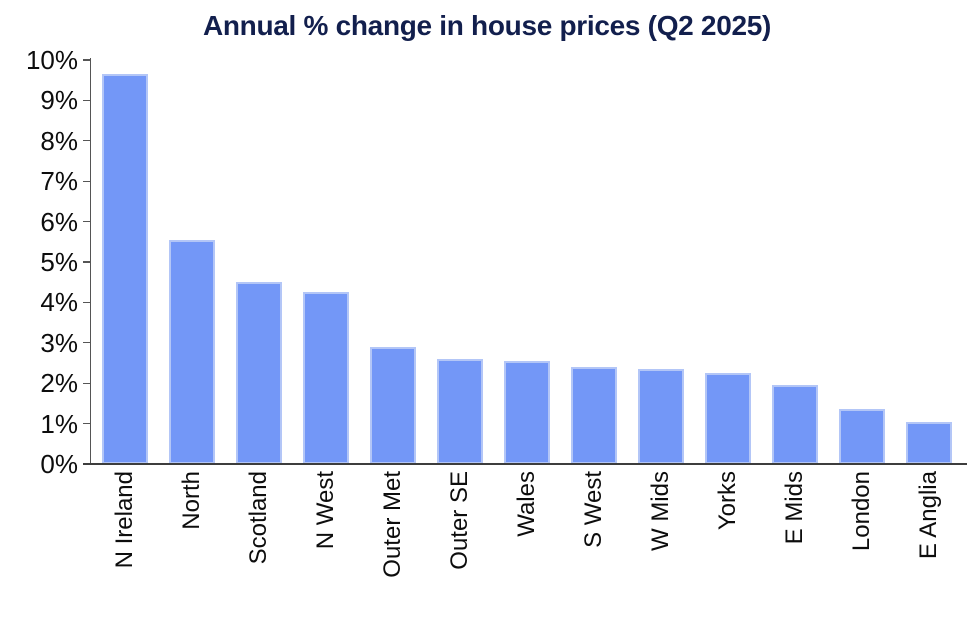  Describe the element at coordinates (59, 140) in the screenshot. I see `y-tick-label: 8%` at that location.